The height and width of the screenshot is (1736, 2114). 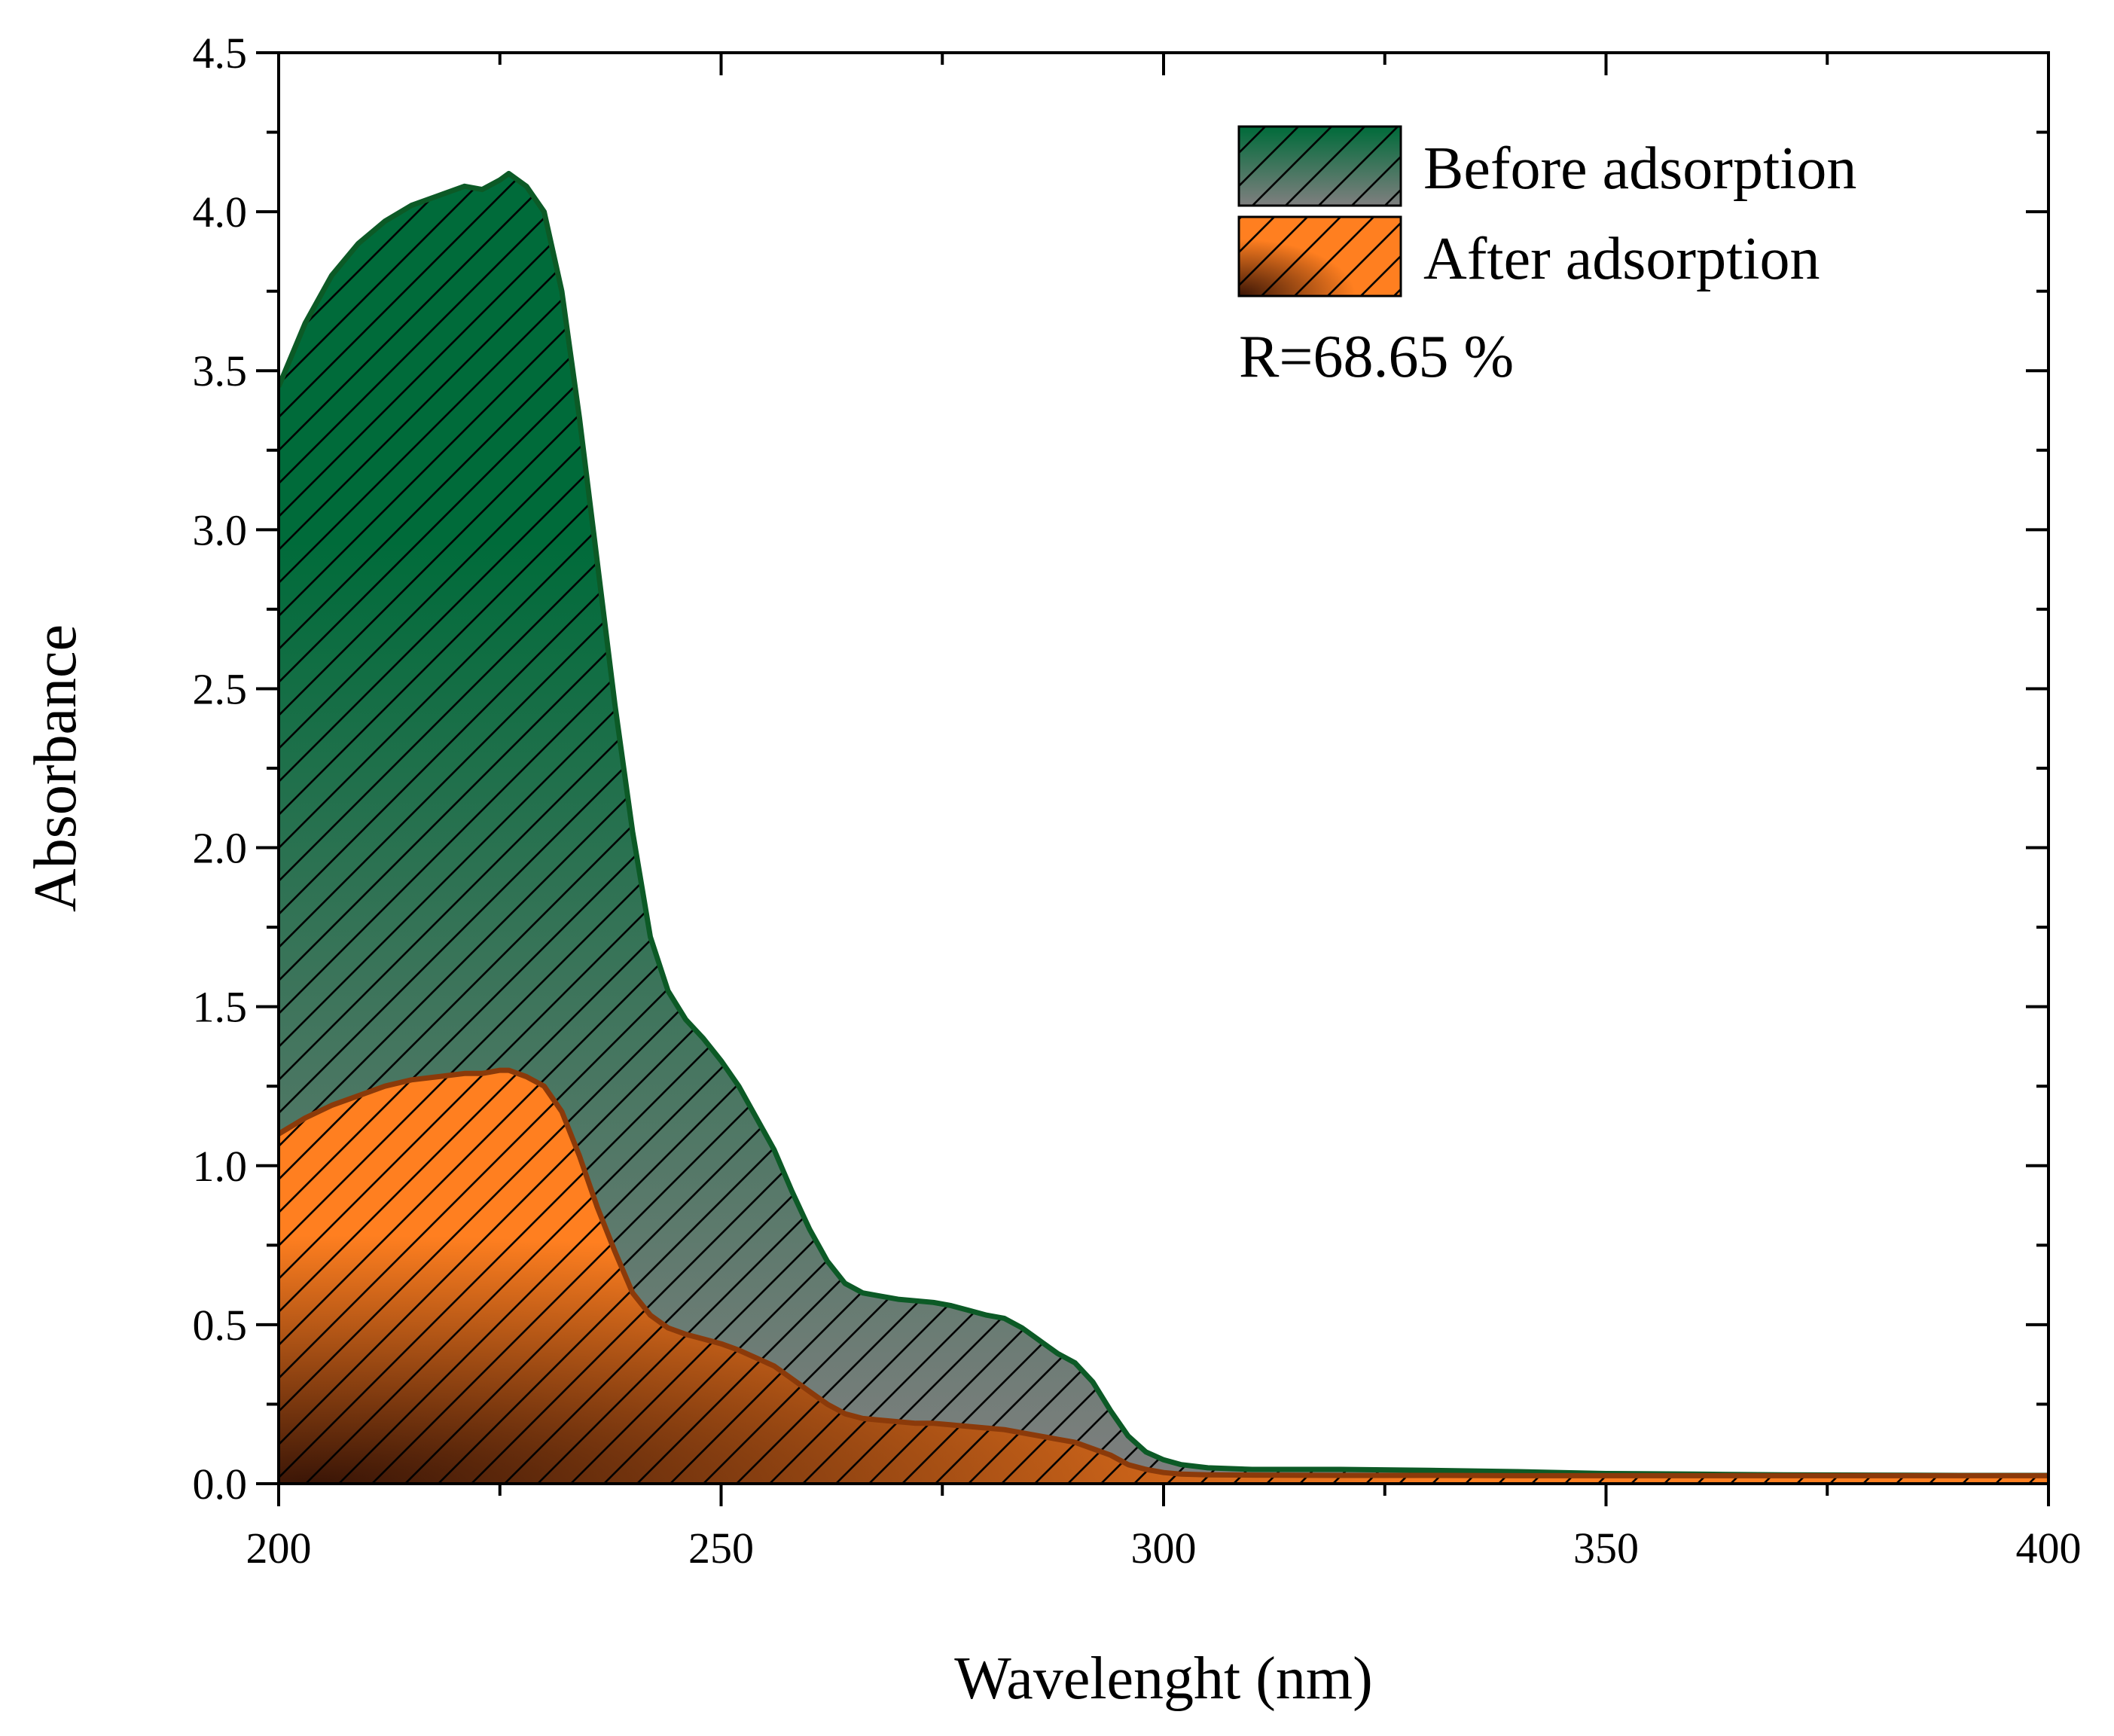 What do you see at coordinates (220, 848) in the screenshot?
I see `y-tick-label: 2.0` at bounding box center [220, 848].